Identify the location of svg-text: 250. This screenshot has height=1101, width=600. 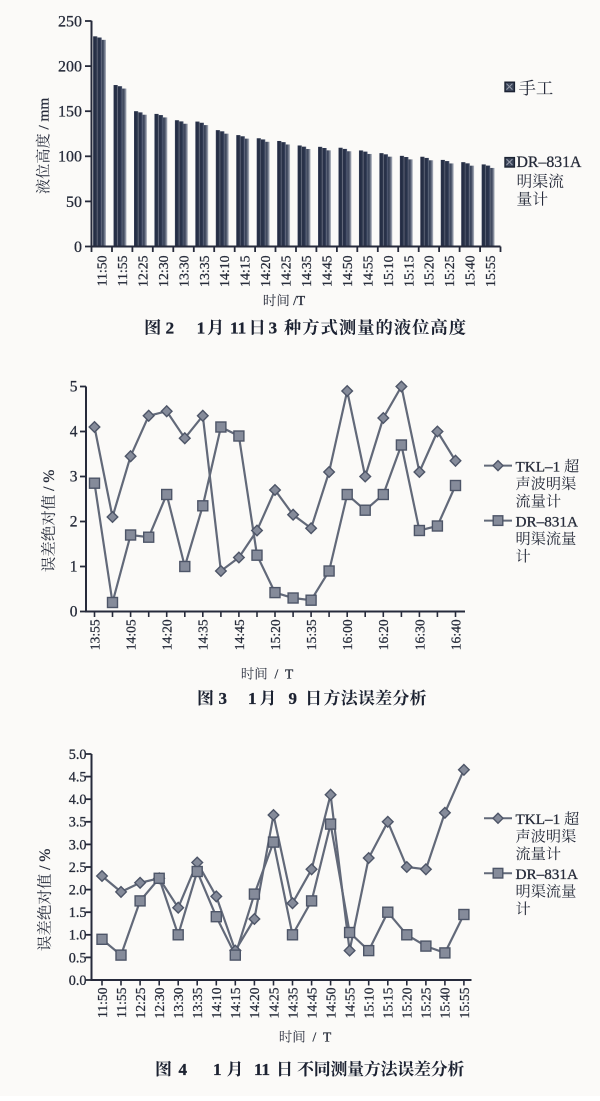
(70, 21).